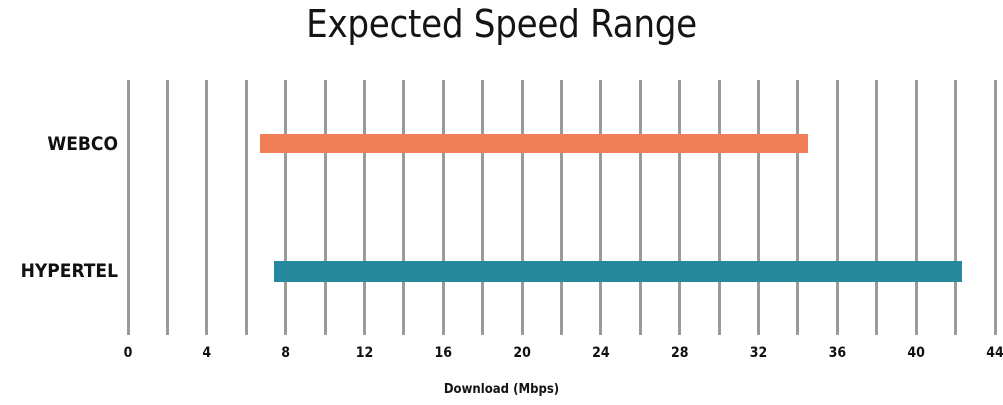  I want to click on category-axis-labels: WEBCO HYPERTEL, so click(59, 207).